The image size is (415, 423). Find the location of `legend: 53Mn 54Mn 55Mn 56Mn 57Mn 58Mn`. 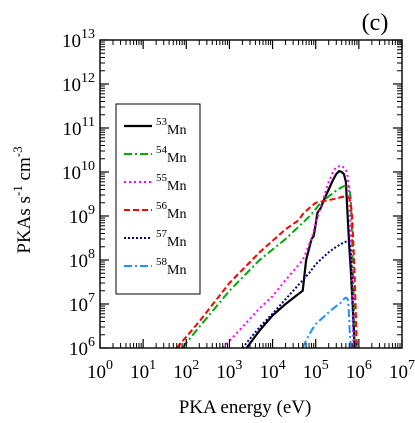

legend: 53Mn 54Mn 55Mn 56Mn 57Mn 58Mn is located at coordinates (158, 199).